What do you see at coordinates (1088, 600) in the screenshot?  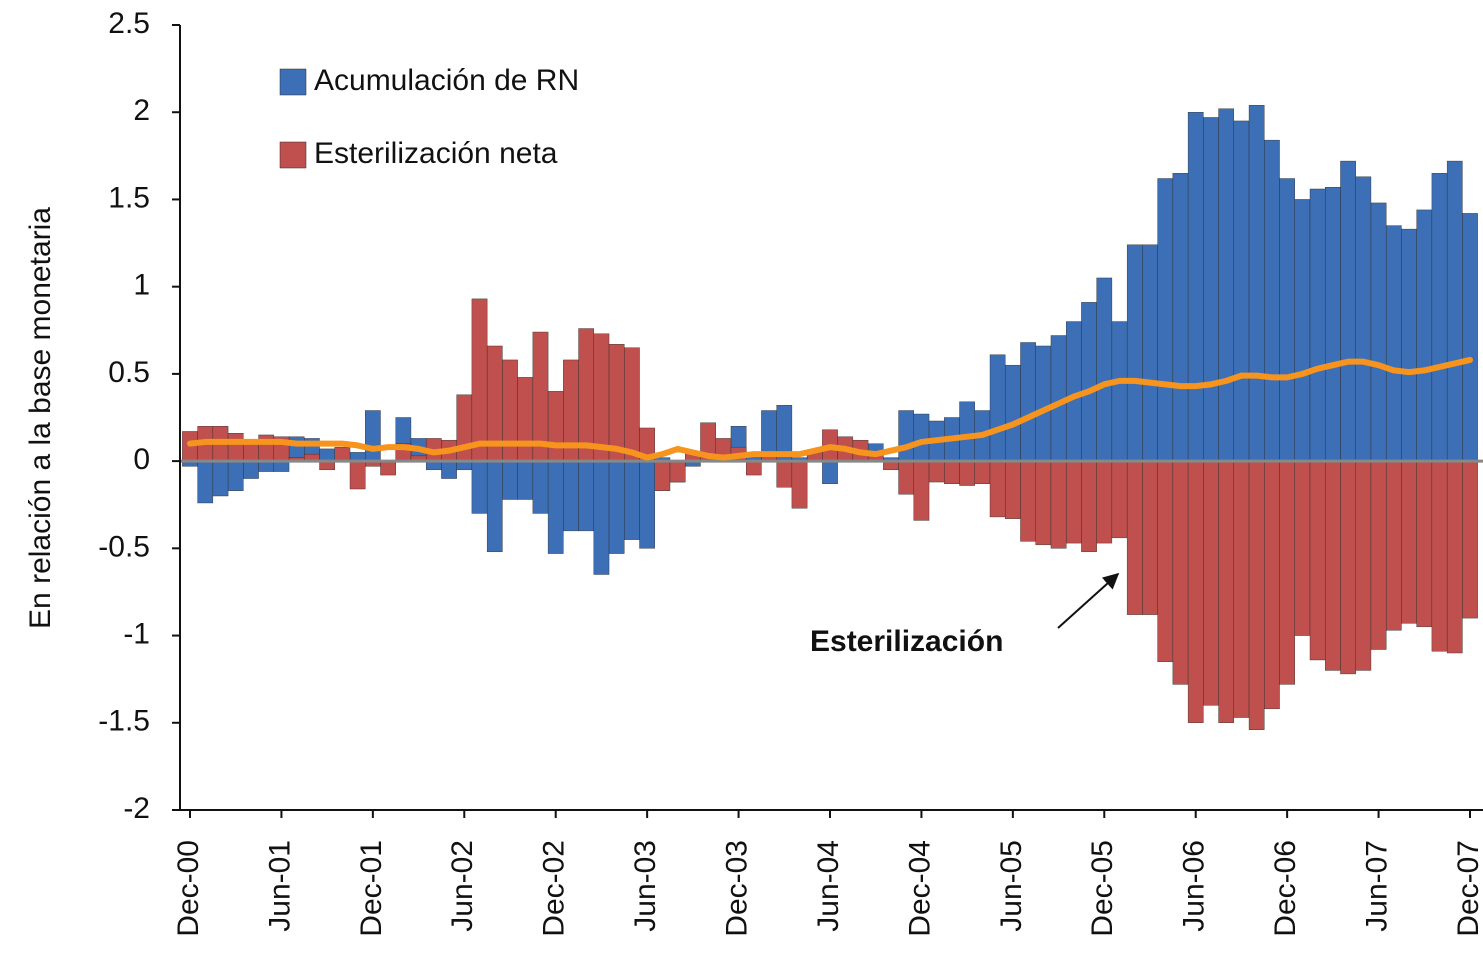 I see `annotation-arrow` at bounding box center [1088, 600].